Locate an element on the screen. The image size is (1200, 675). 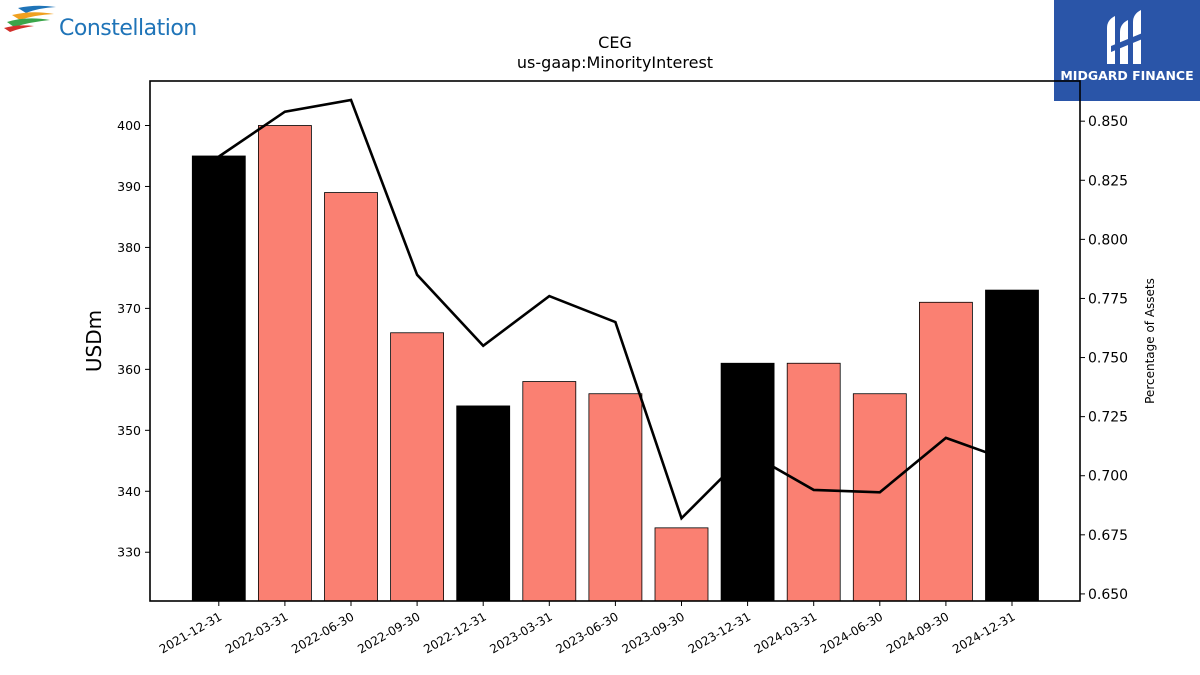
y2-tick-label: 0.825 is located at coordinates (1108, 181).